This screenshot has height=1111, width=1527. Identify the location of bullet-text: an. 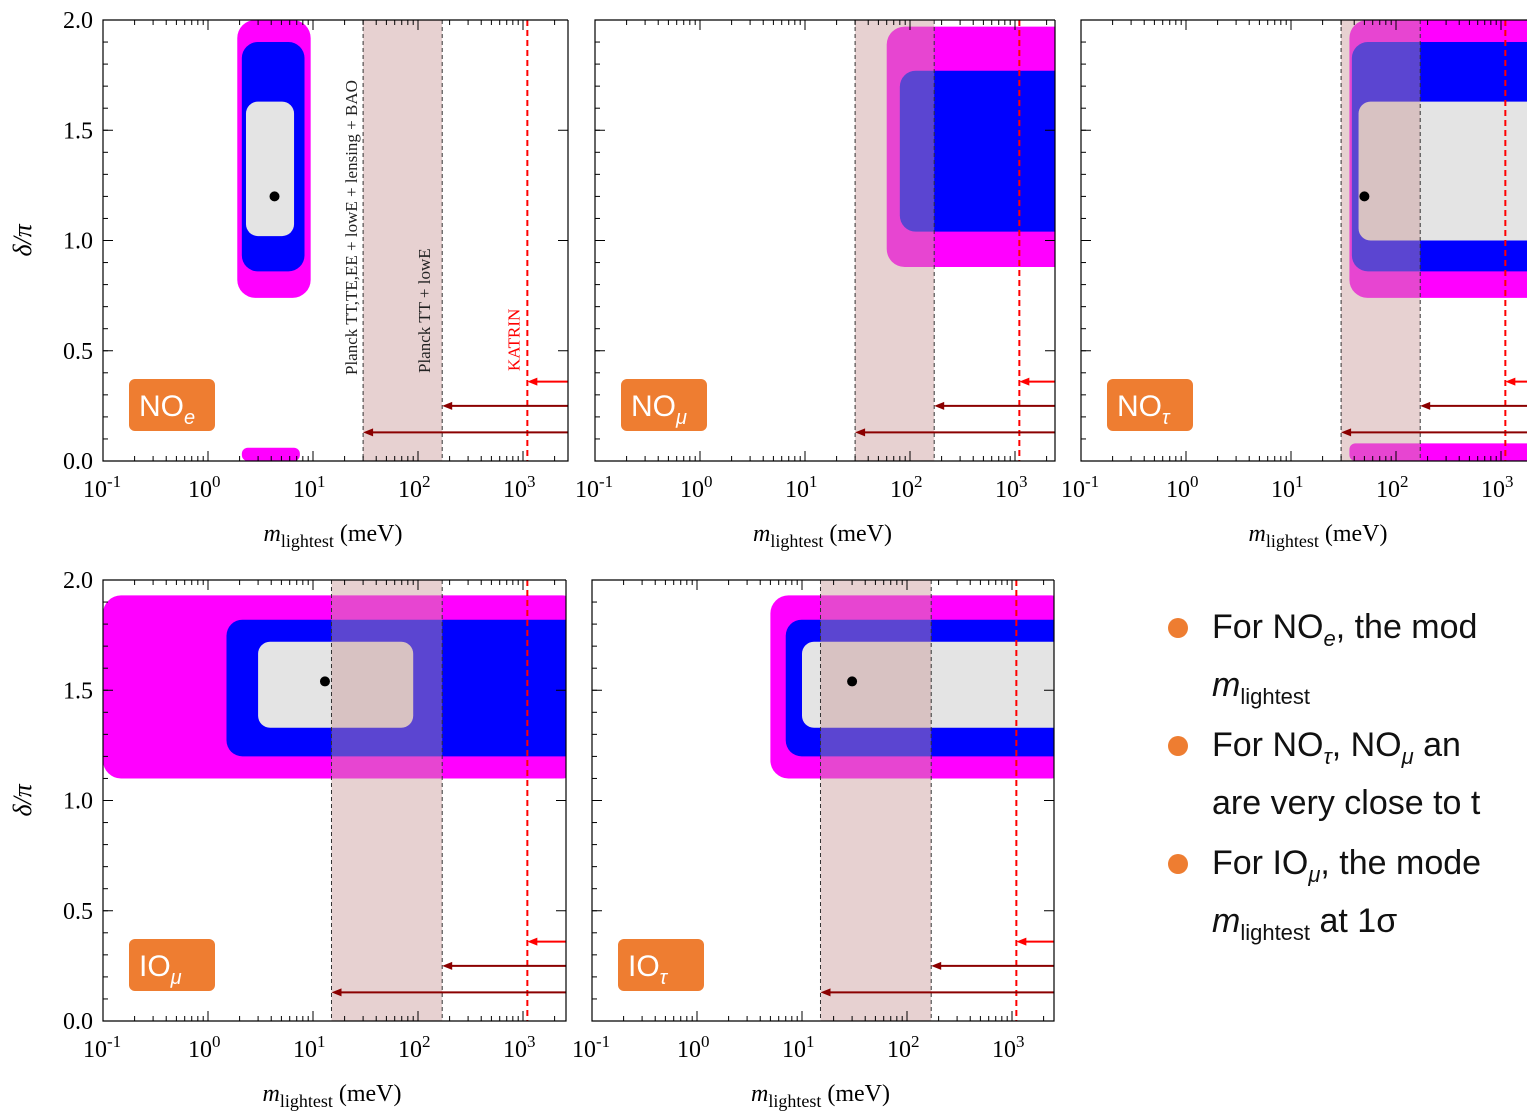
(1437, 745).